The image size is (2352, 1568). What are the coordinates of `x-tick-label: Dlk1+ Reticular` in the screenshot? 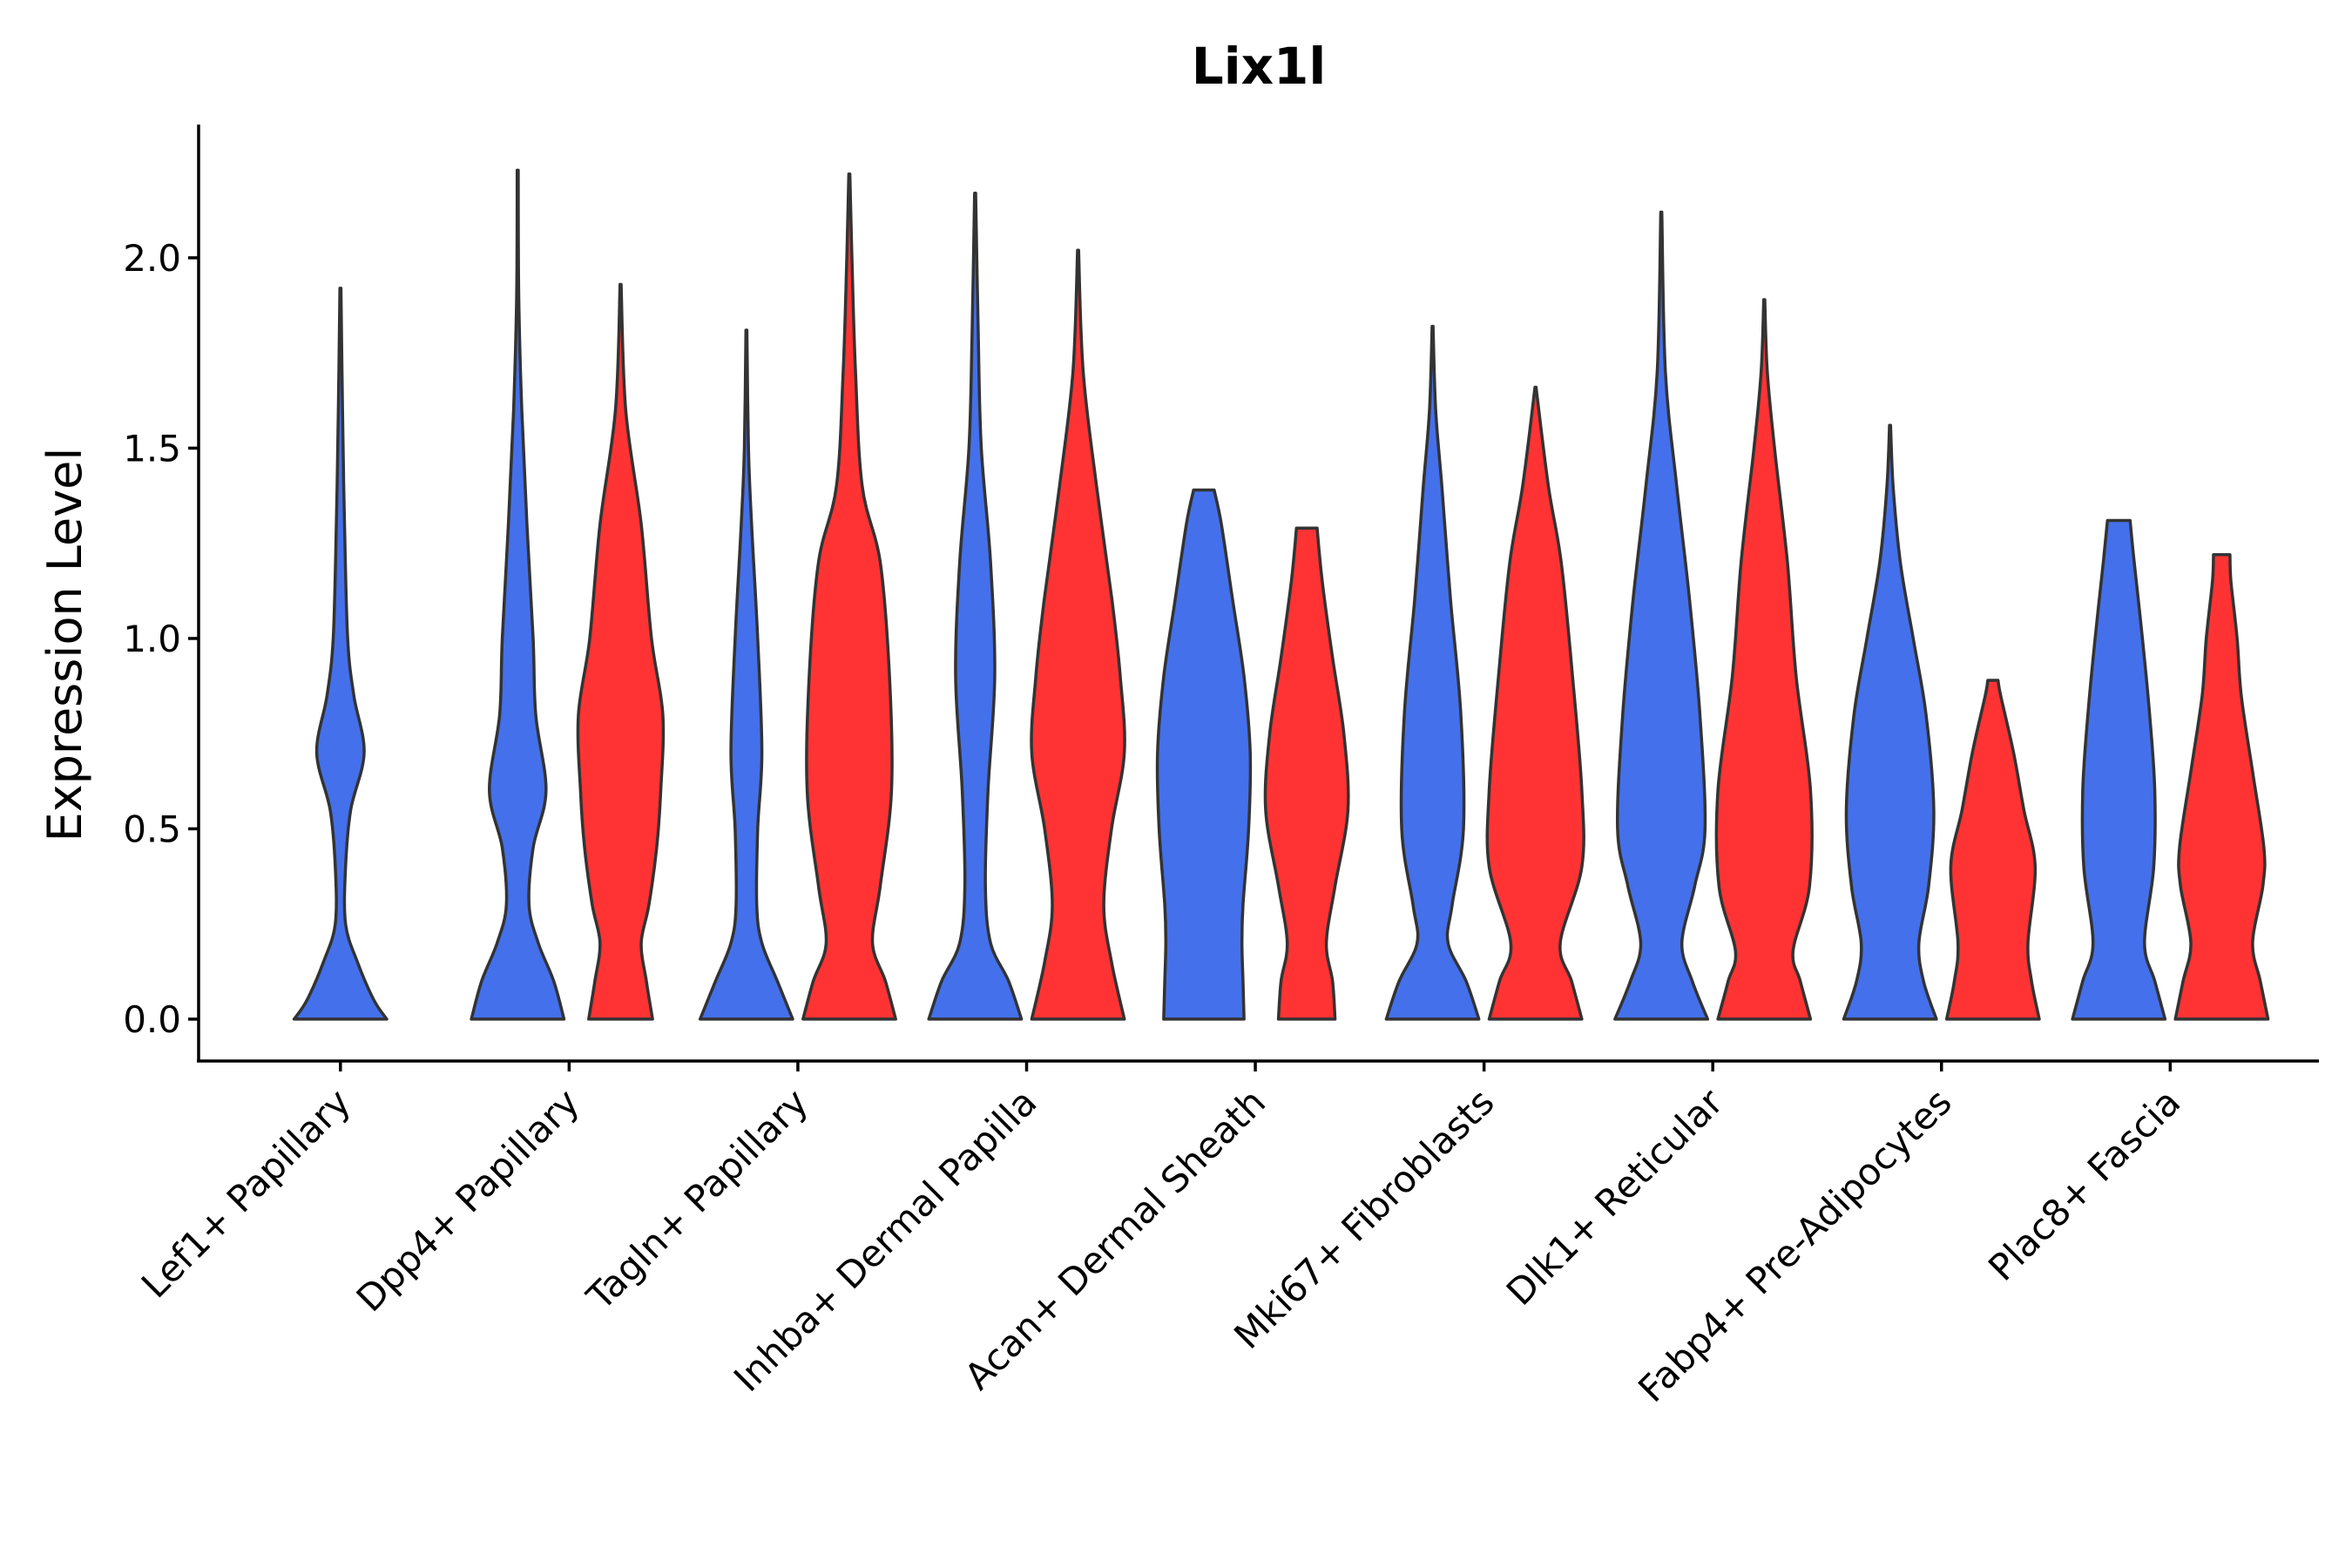 It's located at (1615, 1197).